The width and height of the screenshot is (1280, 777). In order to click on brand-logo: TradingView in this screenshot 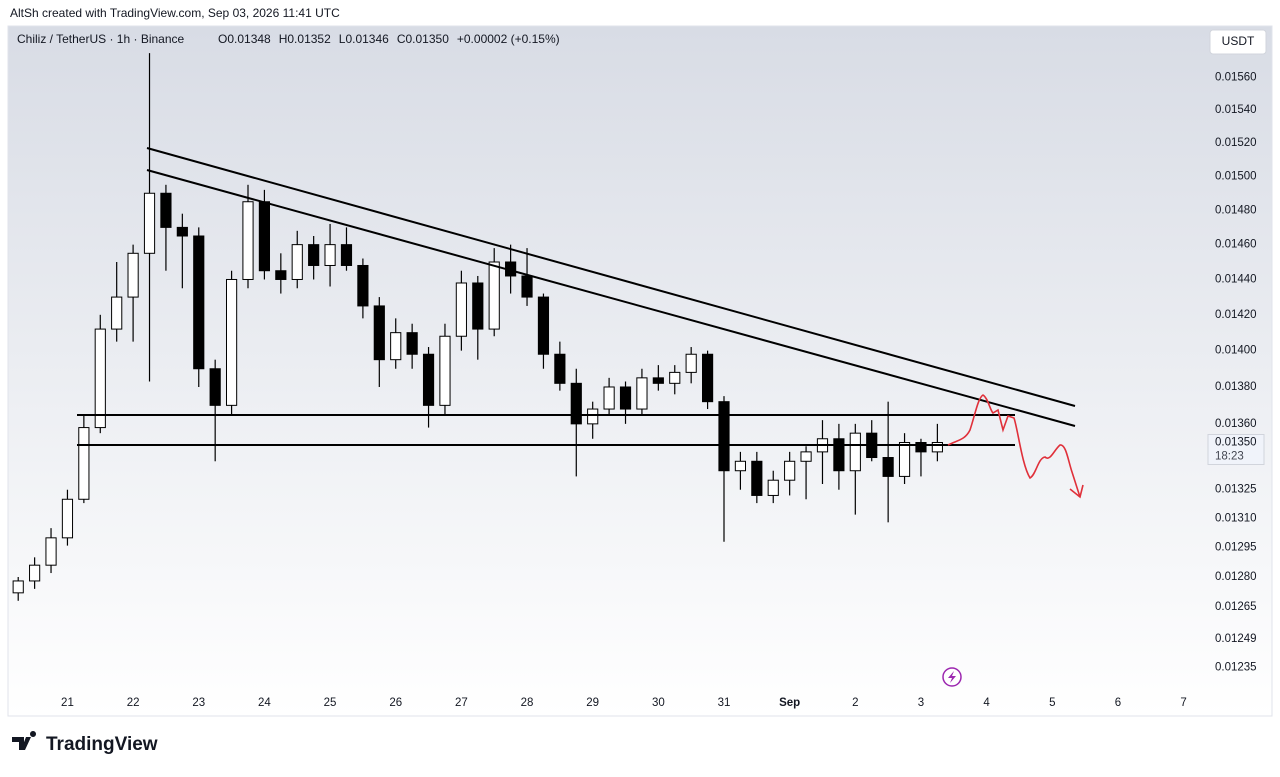, I will do `click(85, 742)`.